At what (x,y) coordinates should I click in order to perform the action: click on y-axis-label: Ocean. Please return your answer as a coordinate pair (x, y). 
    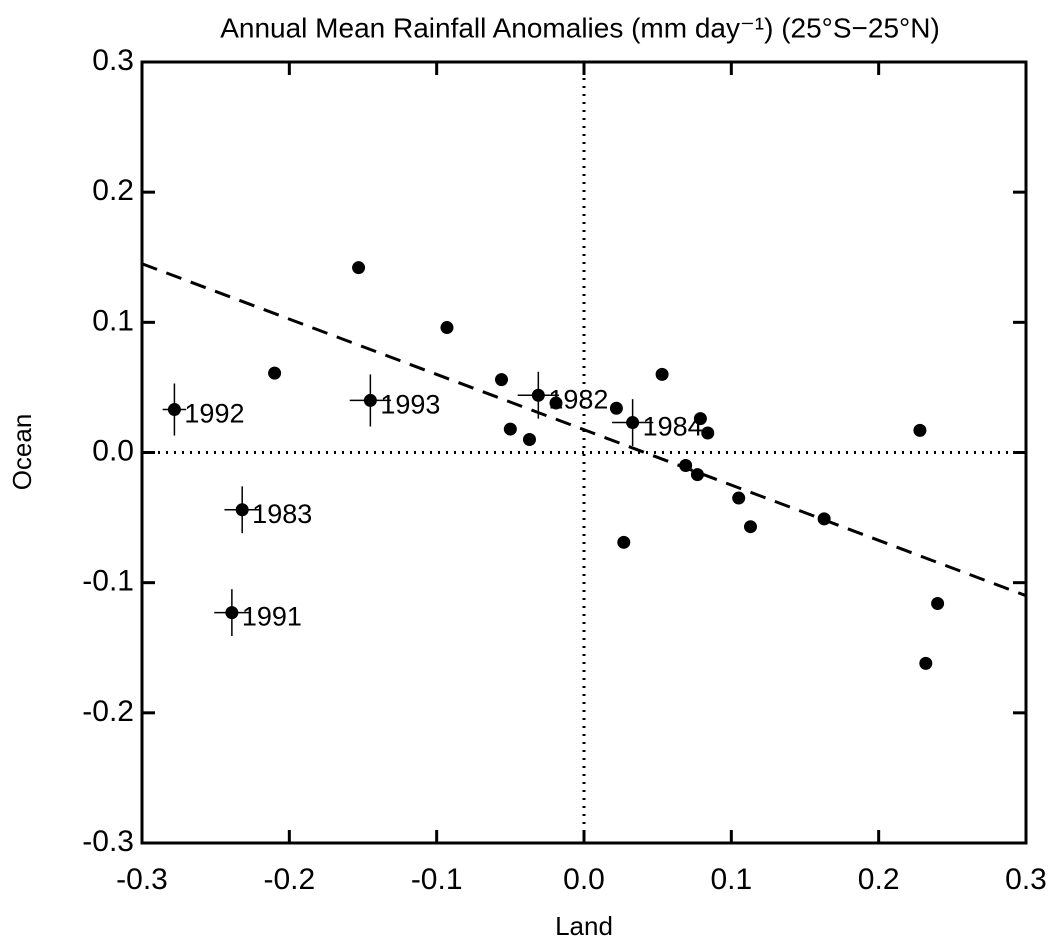
    Looking at the image, I should click on (22, 452).